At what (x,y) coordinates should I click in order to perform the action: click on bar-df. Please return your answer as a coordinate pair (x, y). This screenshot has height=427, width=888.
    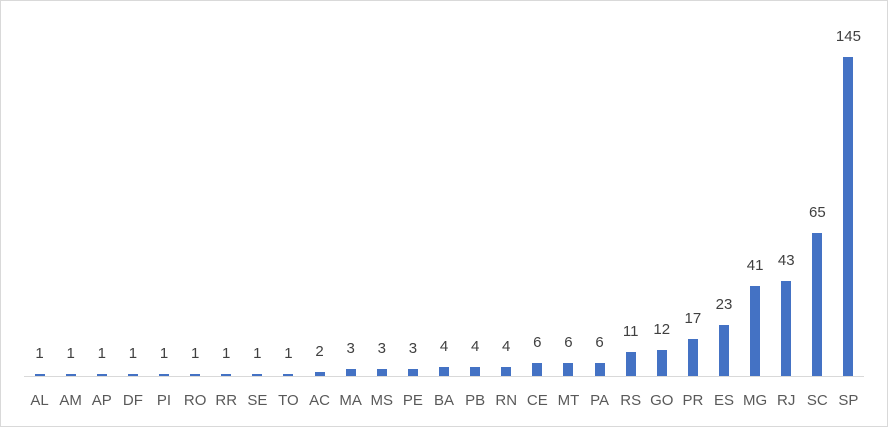
    Looking at the image, I should click on (132, 374).